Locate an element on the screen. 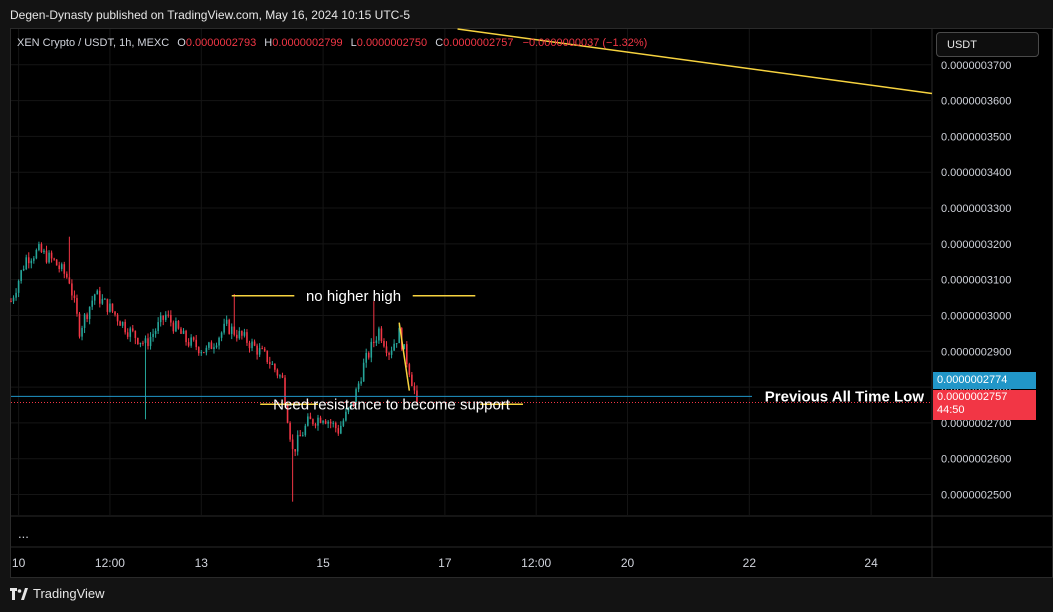  x-tick-label: 15 is located at coordinates (323, 563).